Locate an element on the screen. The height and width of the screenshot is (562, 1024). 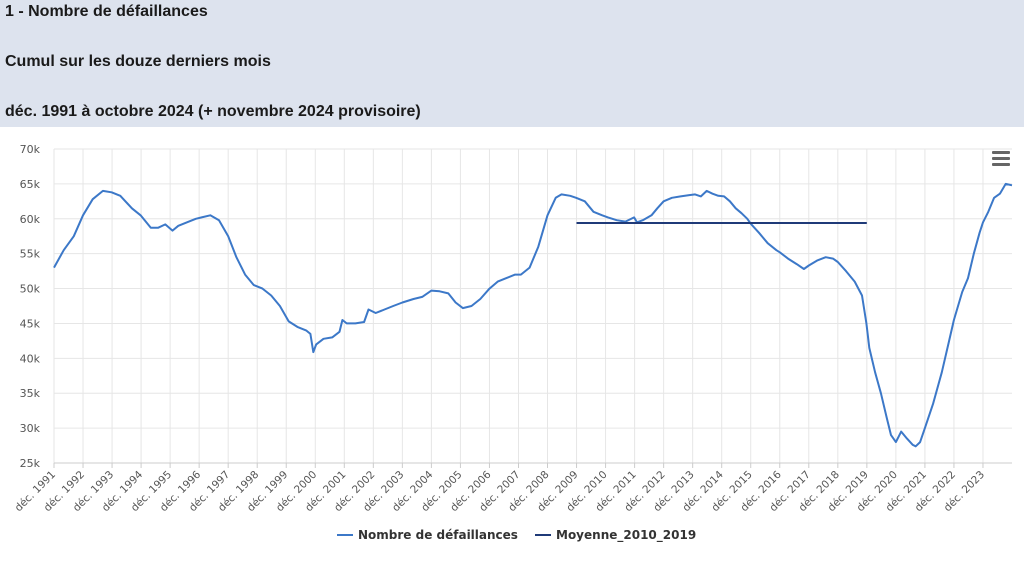
y-tick-label: 65k is located at coordinates (30, 184).